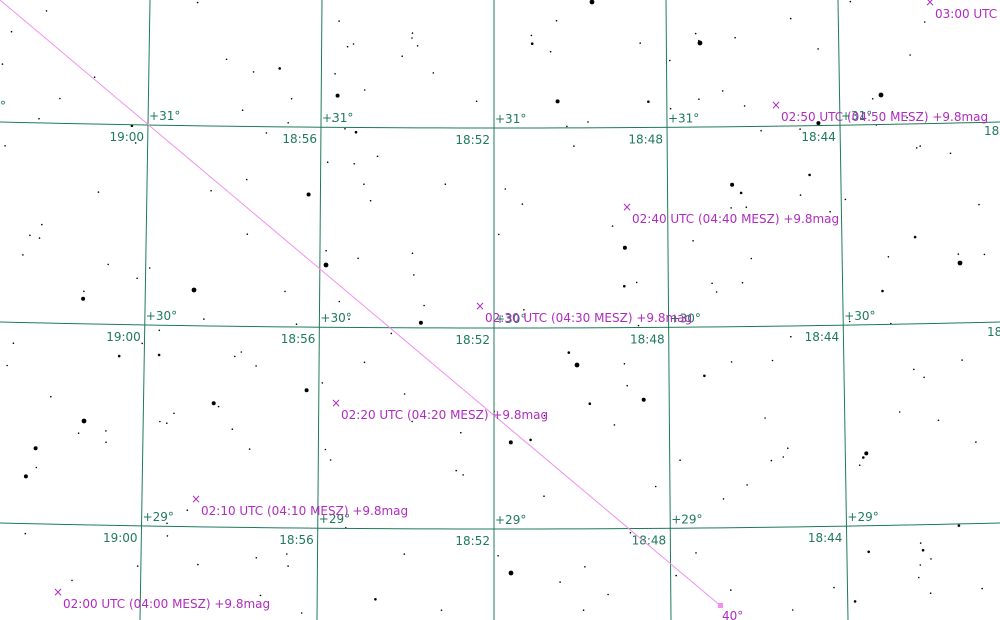 This screenshot has width=1000, height=620. What do you see at coordinates (158, 517) in the screenshot?
I see `dec-label: +29°` at bounding box center [158, 517].